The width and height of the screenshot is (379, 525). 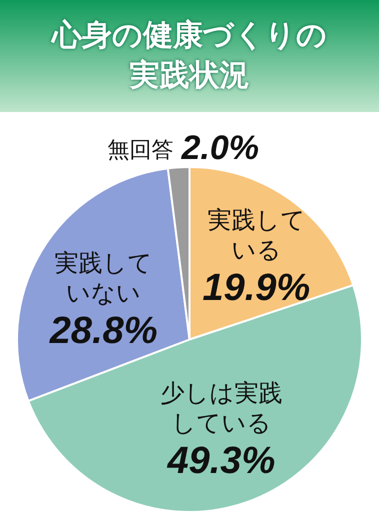 I want to click on data-label: 49.3%, so click(x=221, y=461).